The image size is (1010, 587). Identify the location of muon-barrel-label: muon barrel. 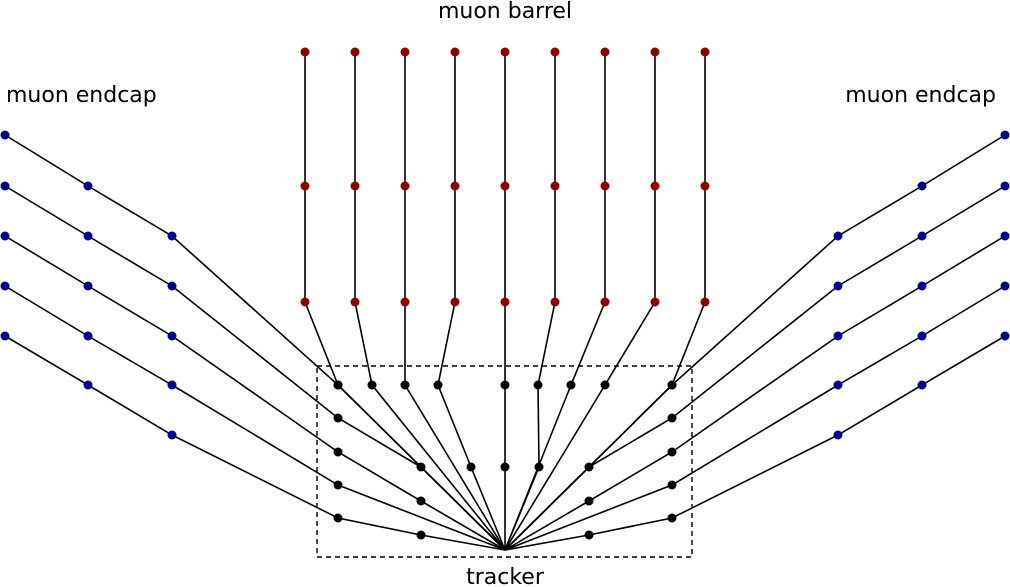
(505, 12).